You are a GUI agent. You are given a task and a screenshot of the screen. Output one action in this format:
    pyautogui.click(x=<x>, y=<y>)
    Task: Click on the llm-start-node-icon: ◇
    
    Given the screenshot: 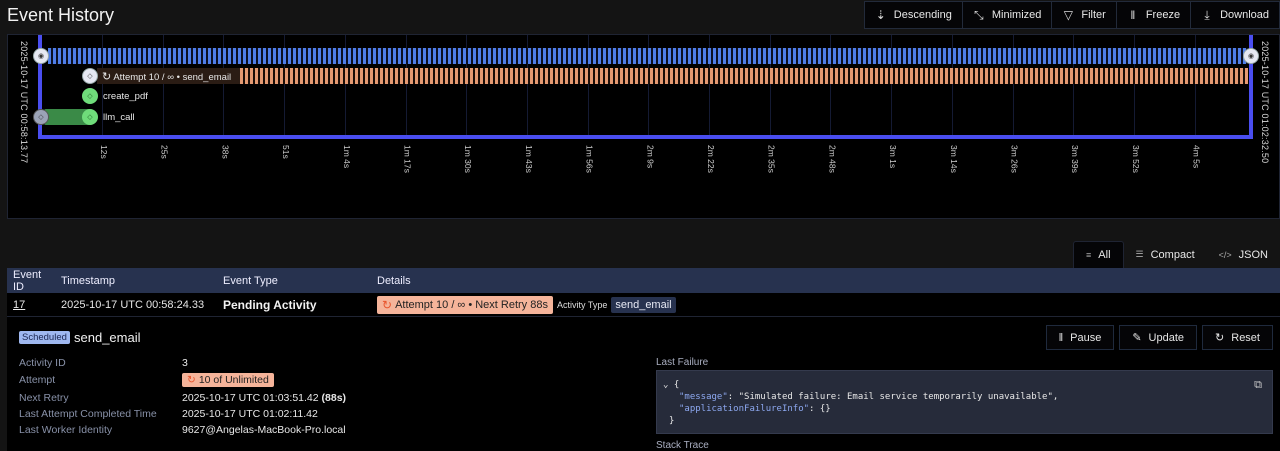 What is the action you would take?
    pyautogui.click(x=41, y=117)
    